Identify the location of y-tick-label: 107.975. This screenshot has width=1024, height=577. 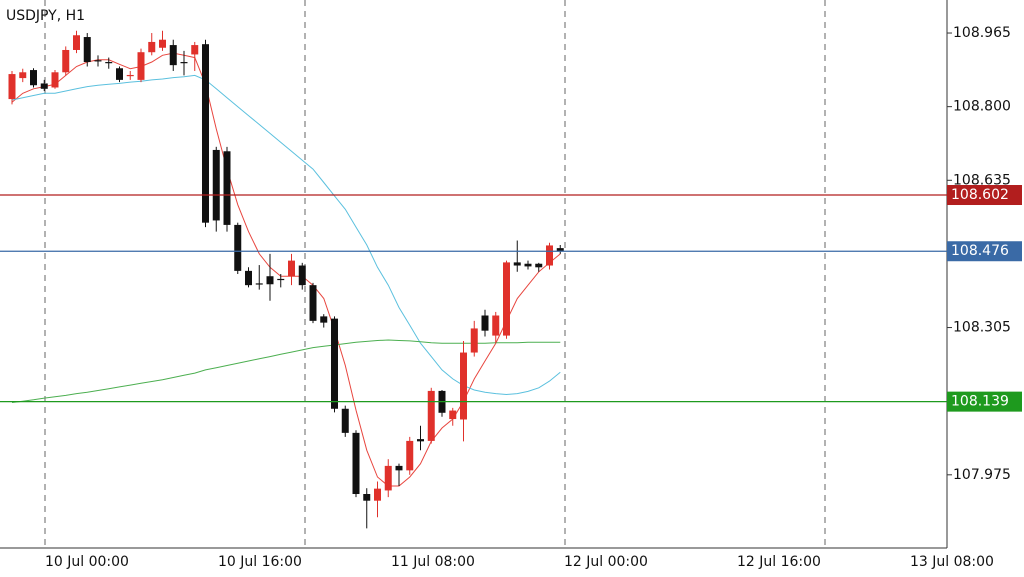
(982, 475).